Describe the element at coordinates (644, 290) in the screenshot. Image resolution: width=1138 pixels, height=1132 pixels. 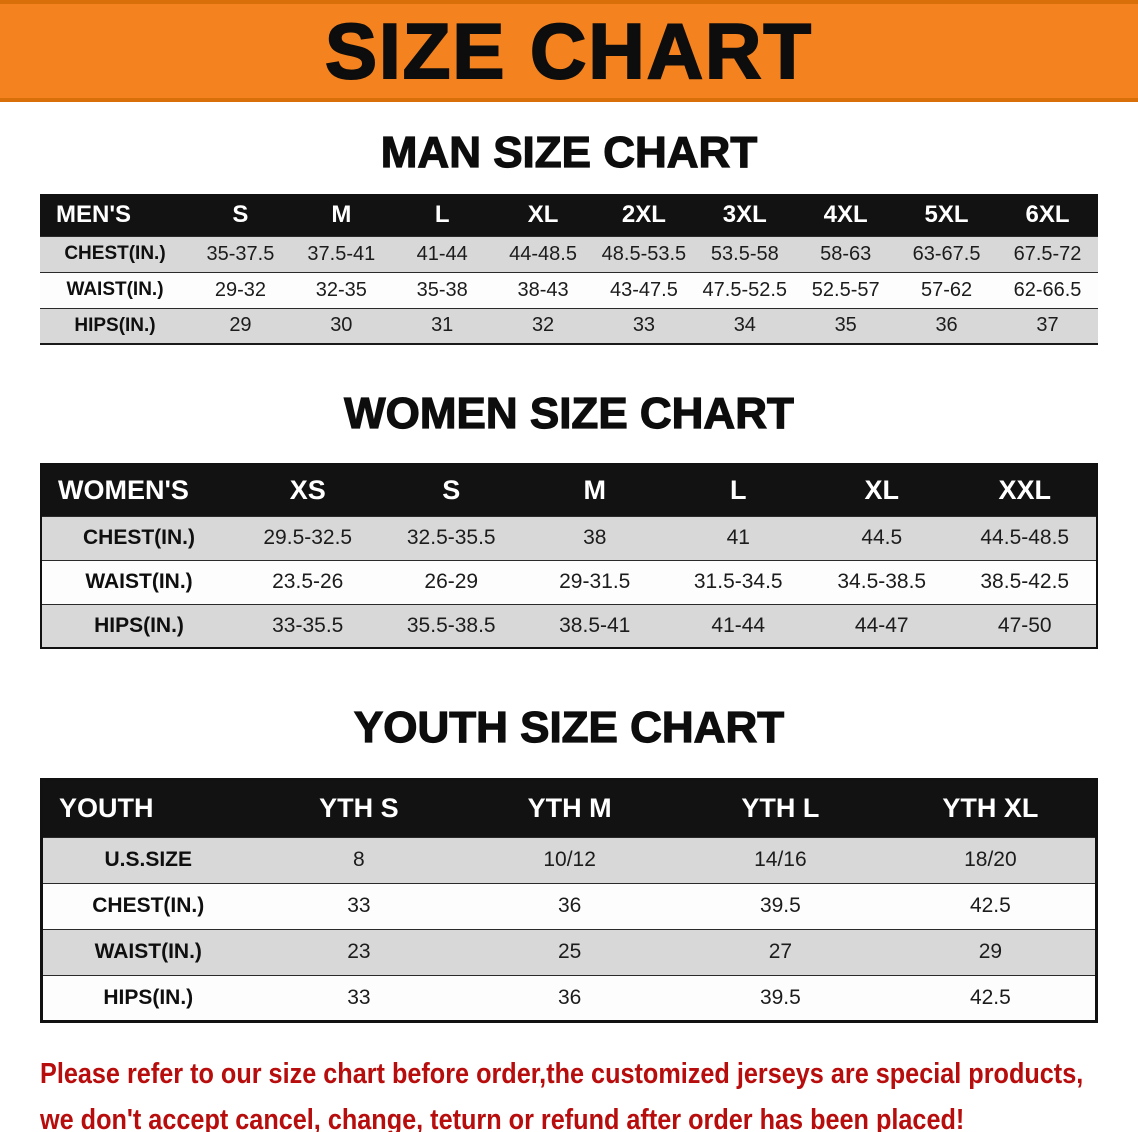
I see `size-value-cell: 43-47.5` at that location.